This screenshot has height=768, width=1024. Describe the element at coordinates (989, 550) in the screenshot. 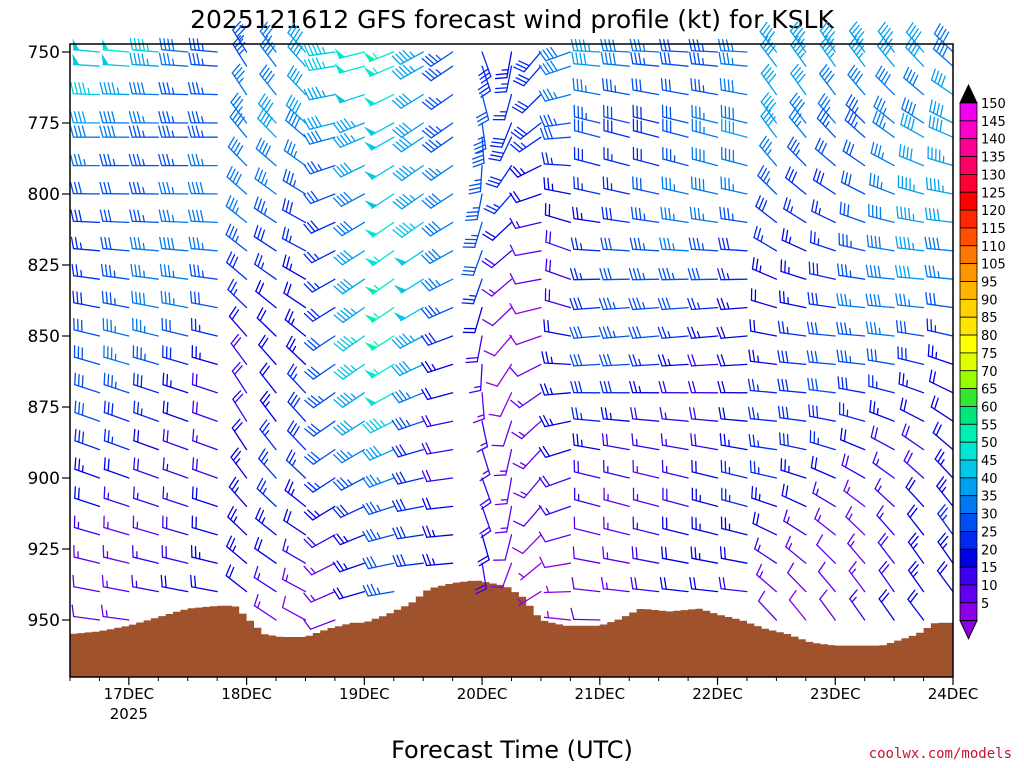

I see `colorbar-label: 20` at that location.